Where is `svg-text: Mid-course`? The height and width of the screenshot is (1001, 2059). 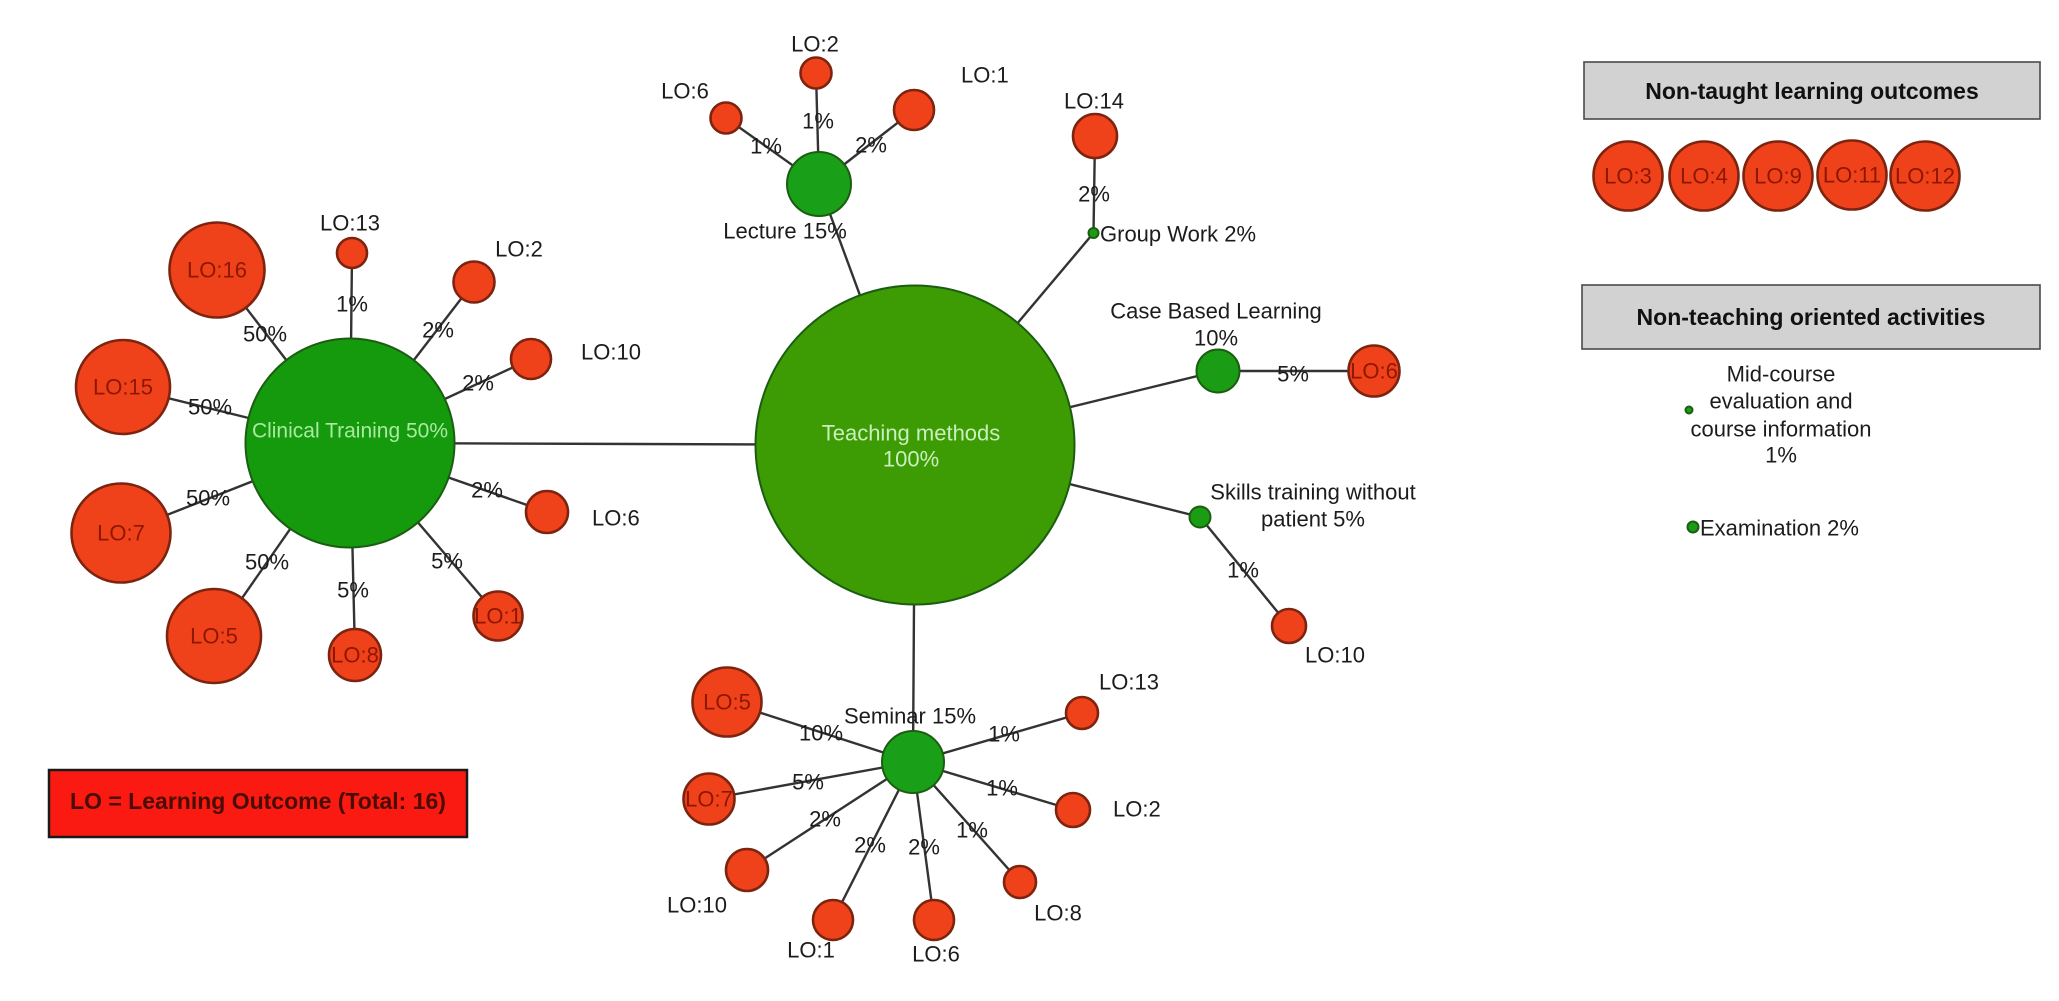 svg-text: Mid-course is located at coordinates (1781, 374).